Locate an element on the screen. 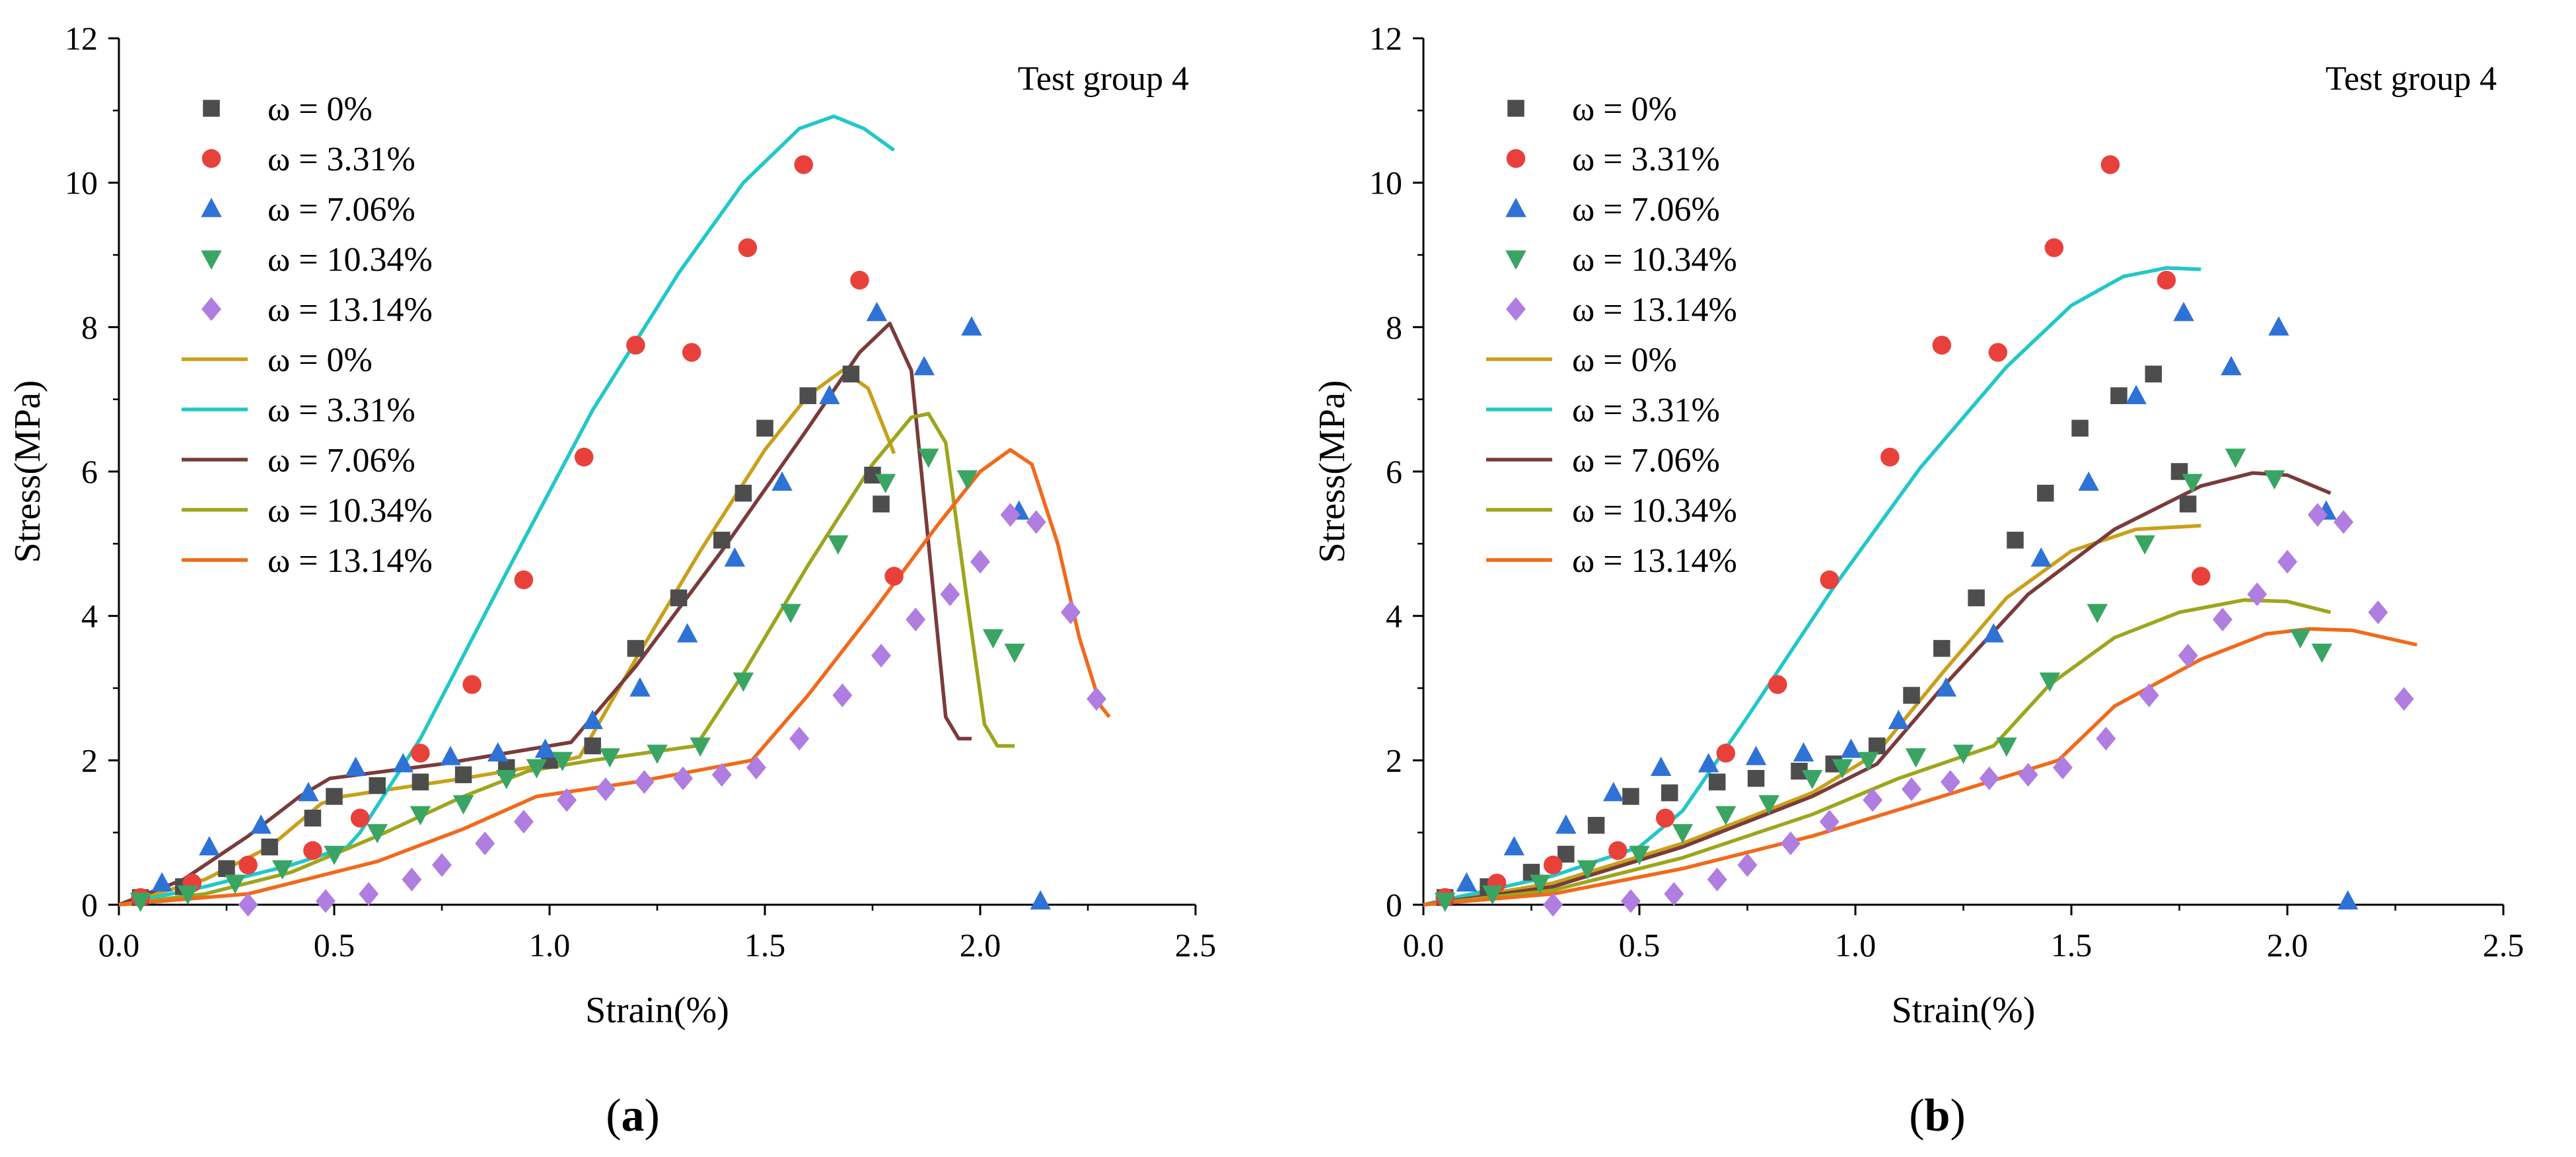  y-tick-label: 2 is located at coordinates (89, 760).